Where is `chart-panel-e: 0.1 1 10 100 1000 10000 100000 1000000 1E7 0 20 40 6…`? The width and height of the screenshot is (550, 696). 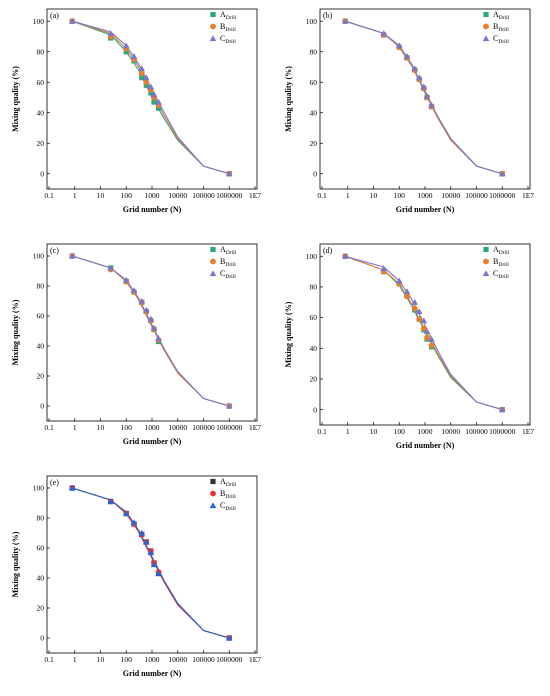 chart-panel-e: 0.1 1 10 100 1000 10000 100000 1000000 1E7 0 20 40 6… is located at coordinates (136, 576).